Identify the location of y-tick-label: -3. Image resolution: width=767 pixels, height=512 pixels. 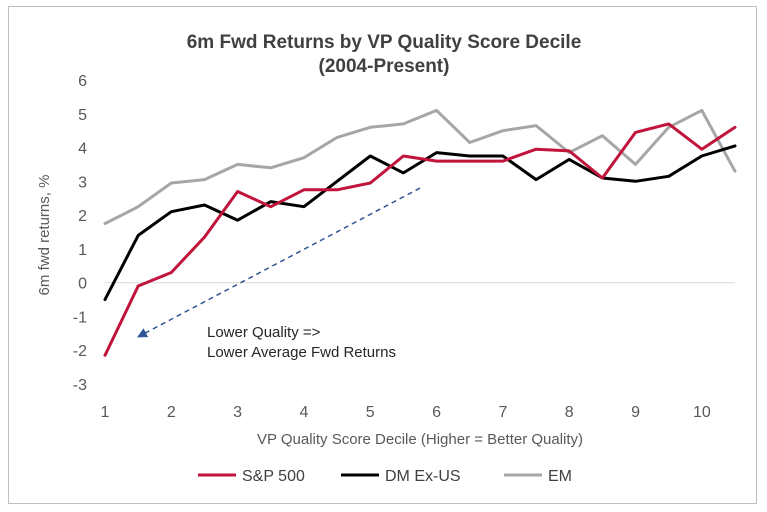
(80, 385).